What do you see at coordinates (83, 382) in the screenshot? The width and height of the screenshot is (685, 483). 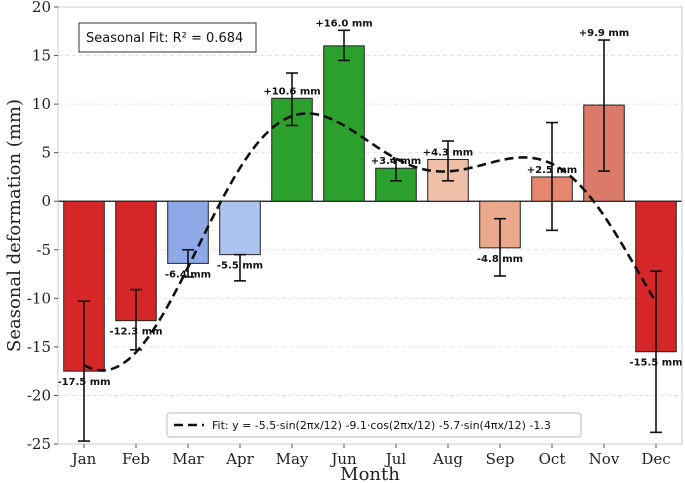 I see `bar-value-label: -17.5 mm` at bounding box center [83, 382].